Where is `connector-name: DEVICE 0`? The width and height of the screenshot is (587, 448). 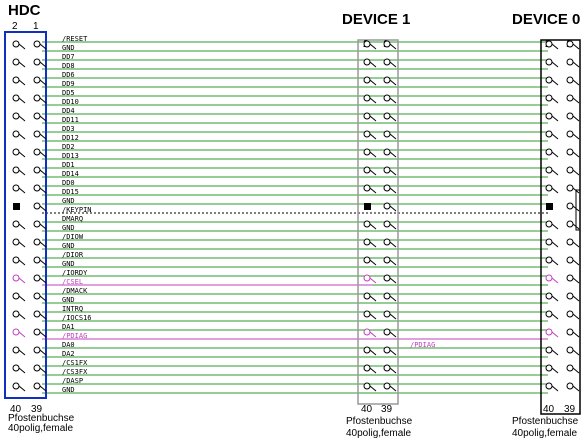 connector-name: DEVICE 0 is located at coordinates (546, 19).